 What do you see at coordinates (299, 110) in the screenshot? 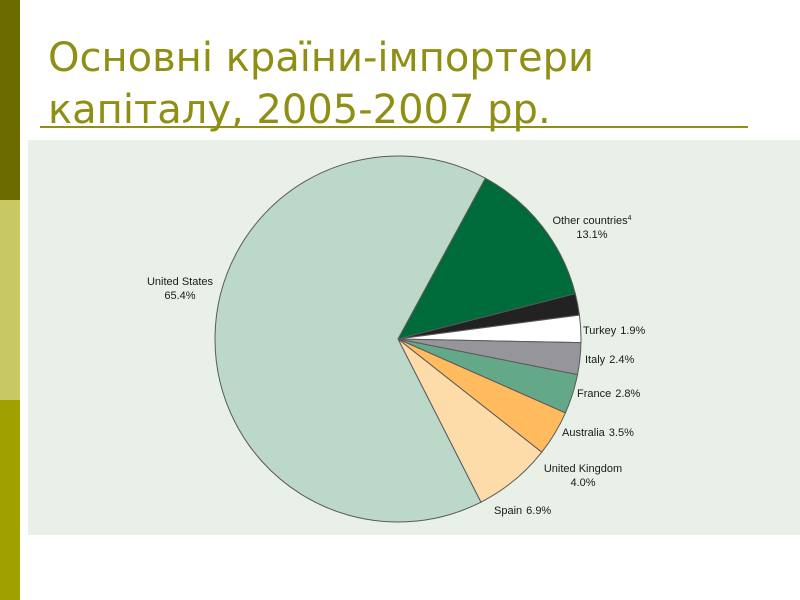
I see `slide-title-line-2: капіталу, 2005-2007 рр.` at bounding box center [299, 110].